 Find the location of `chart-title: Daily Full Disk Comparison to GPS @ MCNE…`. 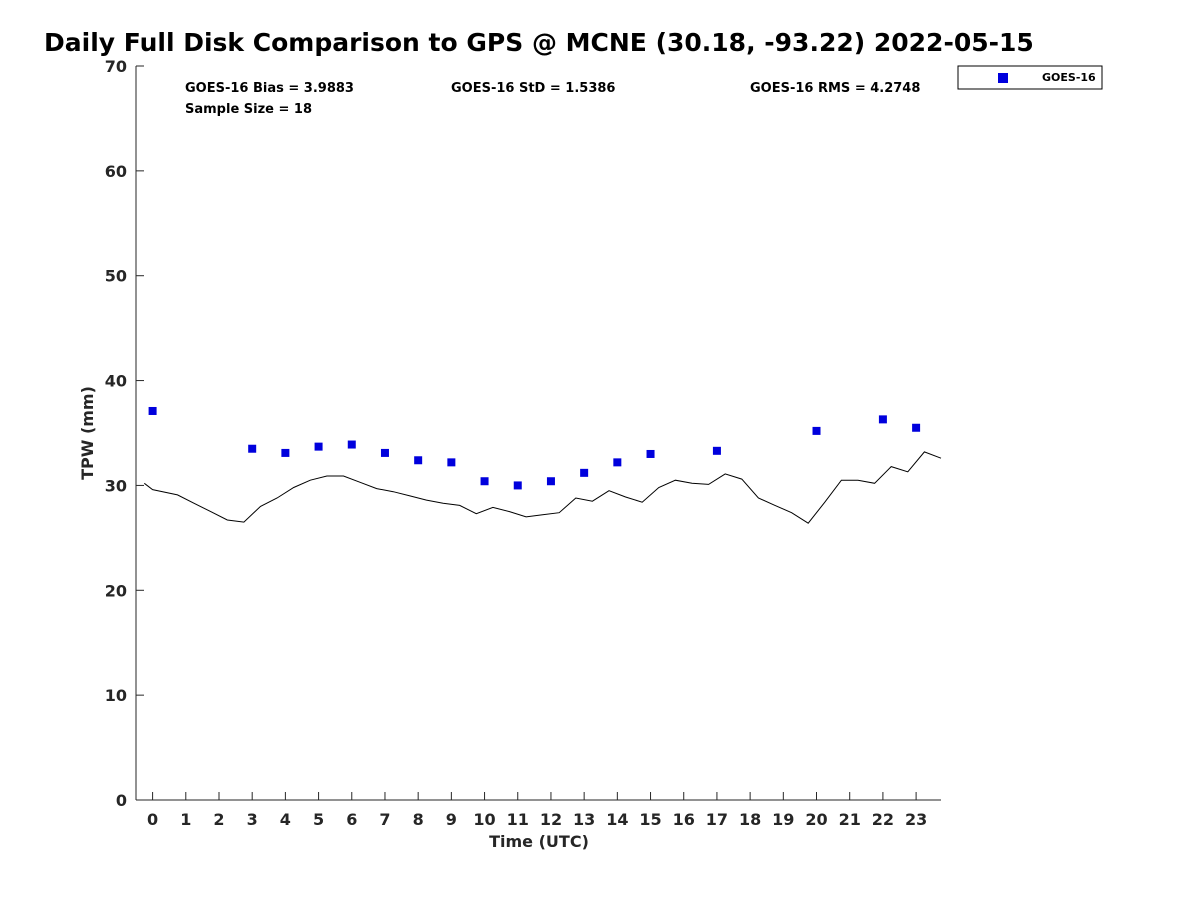

chart-title: Daily Full Disk Comparison to GPS @ MCNE… is located at coordinates (539, 42).